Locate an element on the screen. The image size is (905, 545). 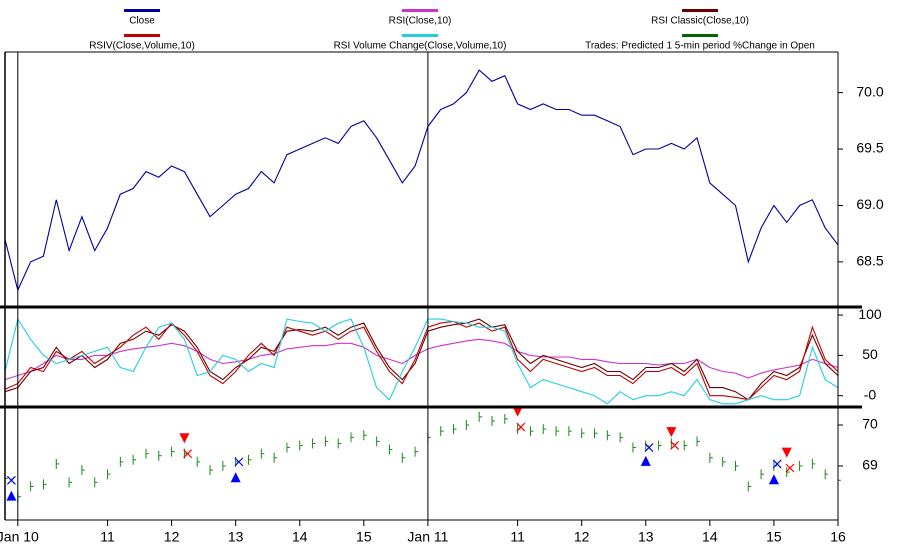
x-tick-label: Jan 11 is located at coordinates (427, 537).